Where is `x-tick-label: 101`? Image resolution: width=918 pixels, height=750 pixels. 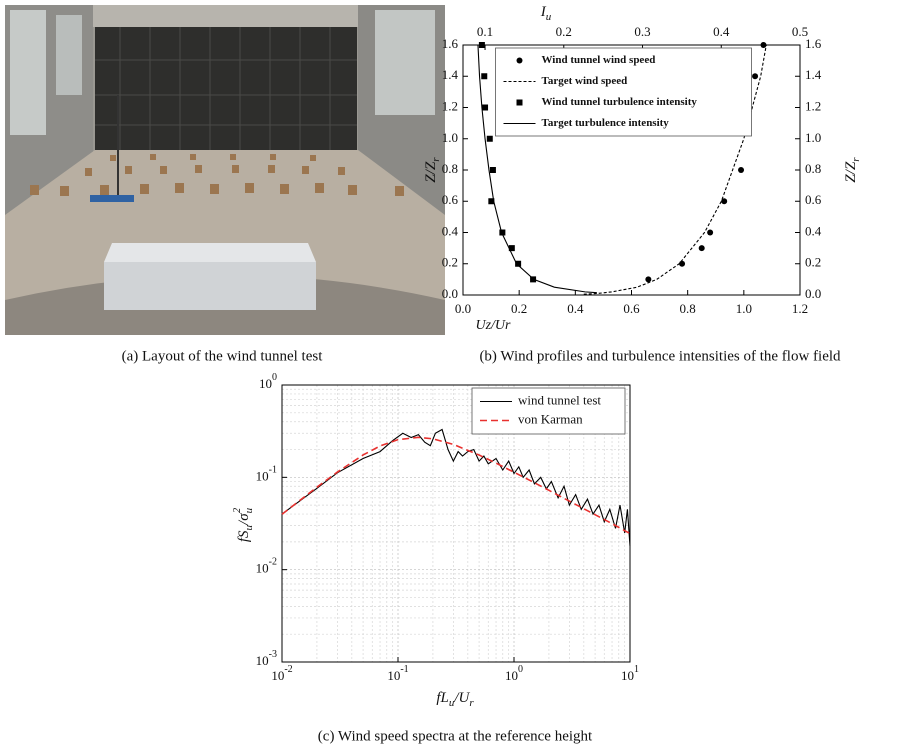
x-tick-label: 101 is located at coordinates (630, 673).